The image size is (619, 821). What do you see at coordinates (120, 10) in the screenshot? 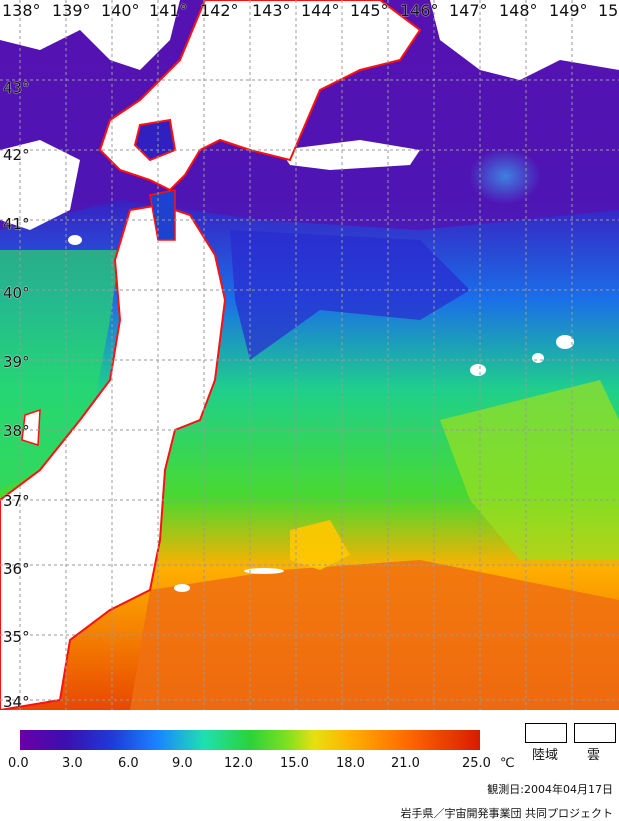
I see `lon-label-140: 140°` at bounding box center [120, 10].